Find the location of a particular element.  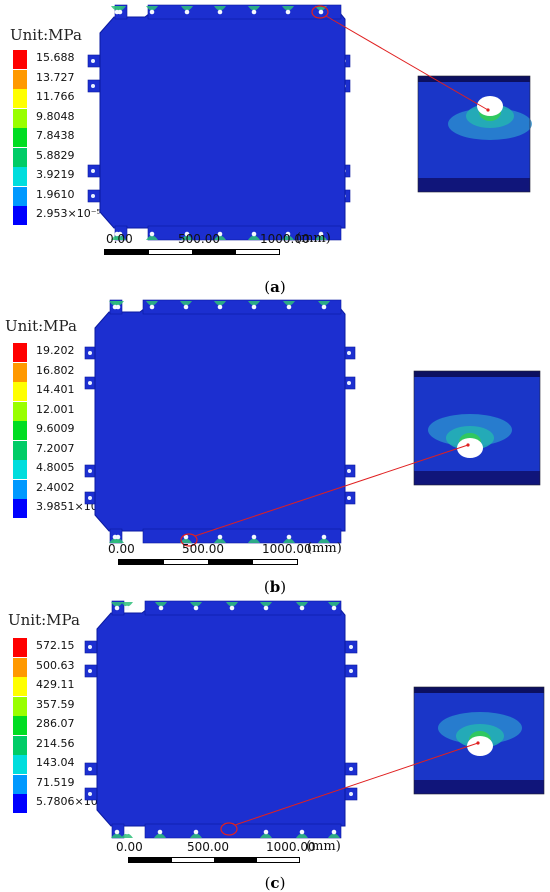

legend-unit-label: Unit:MPa is located at coordinates (41, 326).